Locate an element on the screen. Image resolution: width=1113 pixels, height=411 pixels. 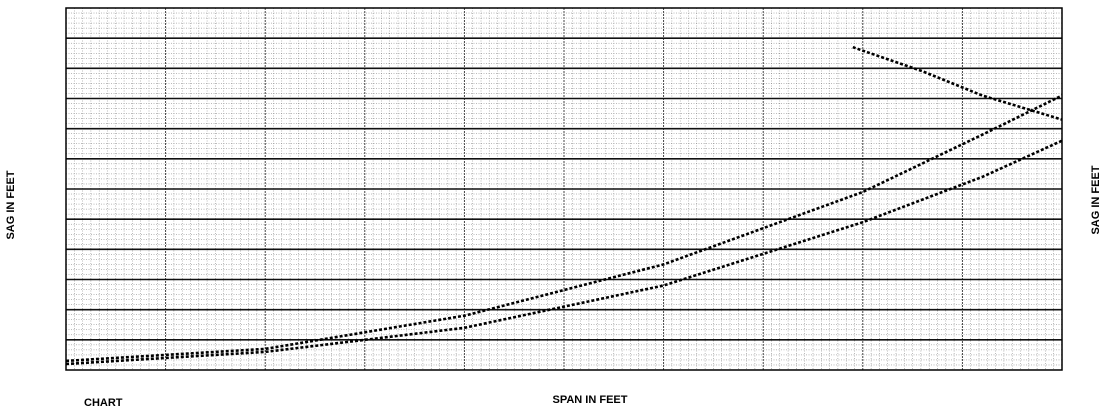
y-axis-title-right: SAG IN FEET is located at coordinates (1096, 199).